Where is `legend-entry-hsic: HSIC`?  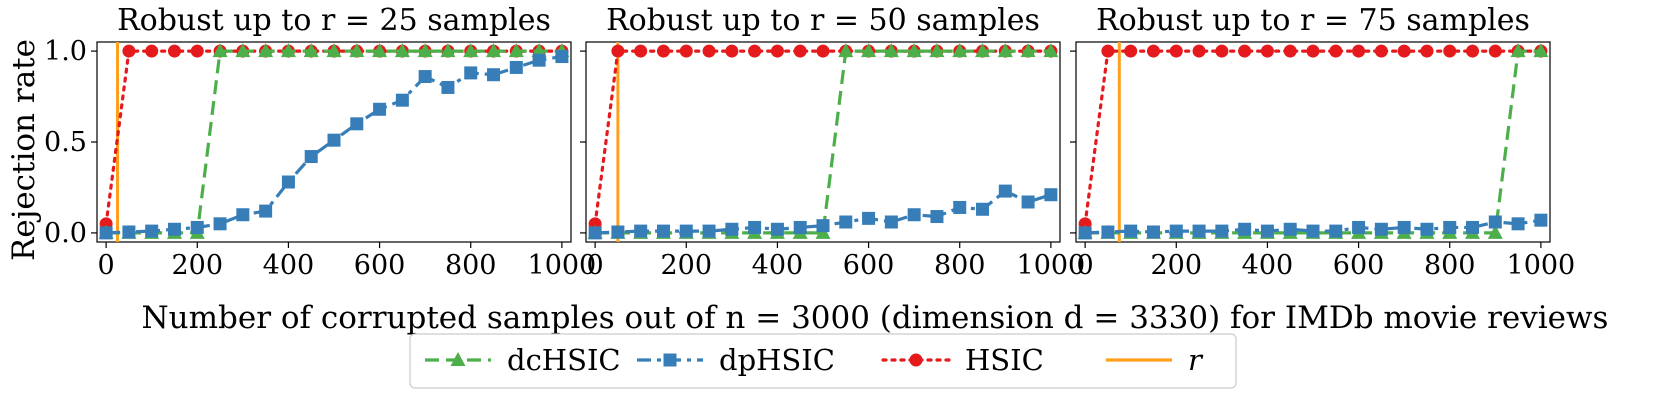 legend-entry-hsic: HSIC is located at coordinates (962, 360).